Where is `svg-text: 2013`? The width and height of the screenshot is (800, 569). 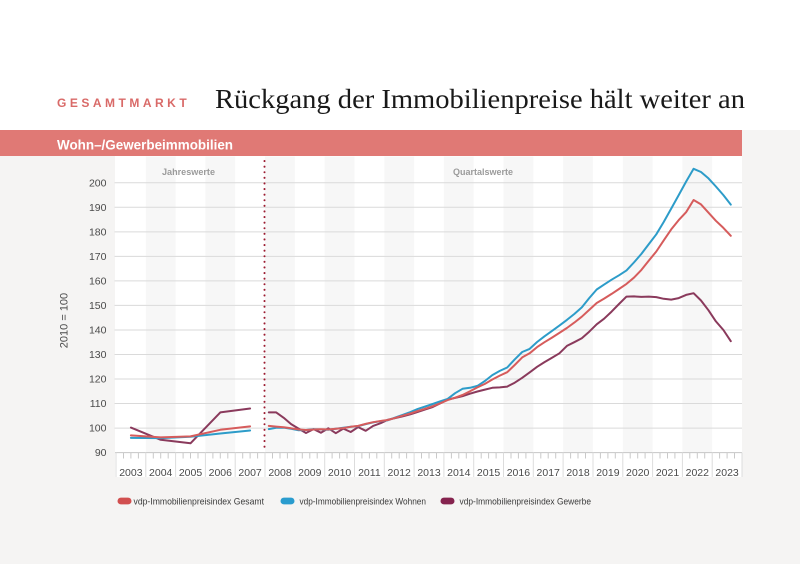 svg-text: 2013 is located at coordinates (429, 473).